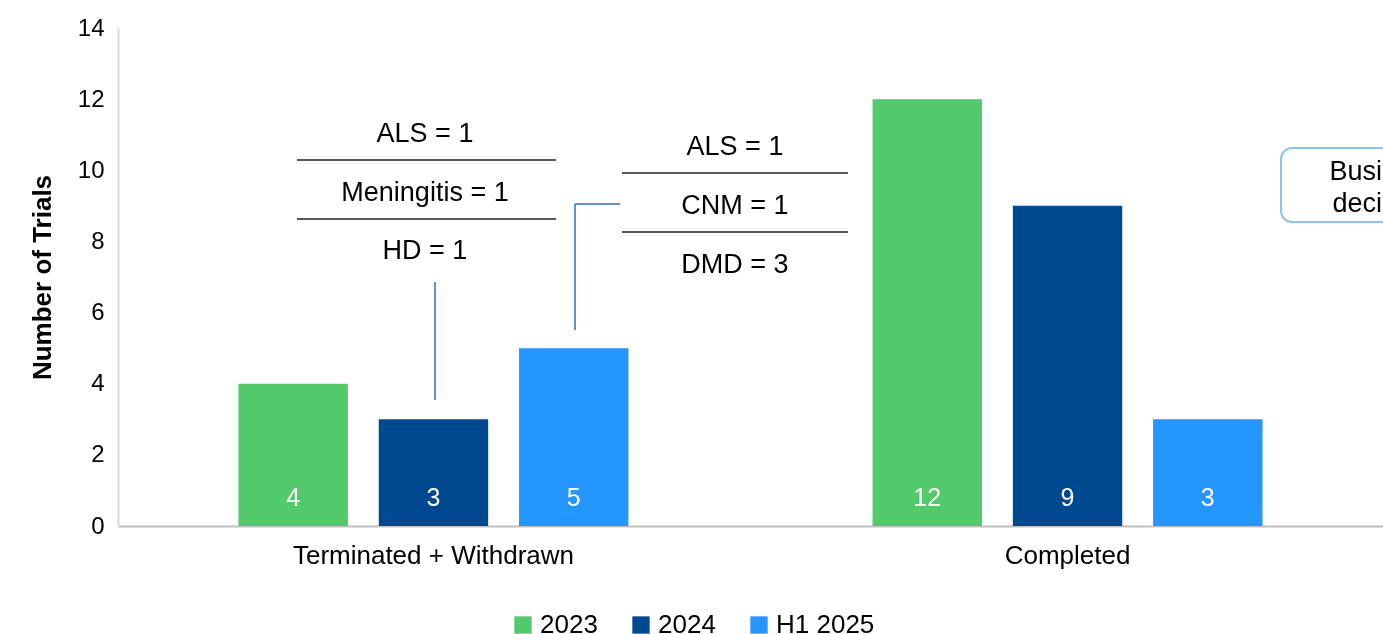 This screenshot has height=634, width=1383. I want to click on annotation: Meningitis = 1, so click(425, 192).